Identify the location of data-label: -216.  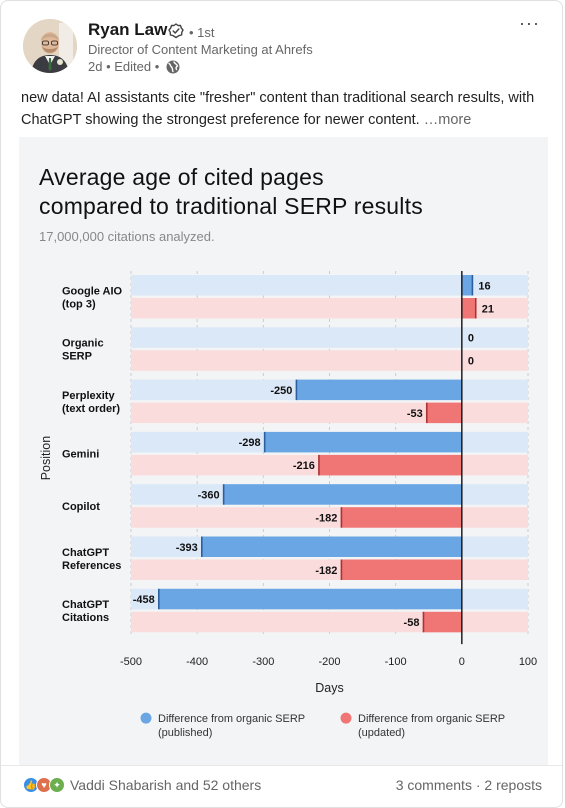
(304, 466).